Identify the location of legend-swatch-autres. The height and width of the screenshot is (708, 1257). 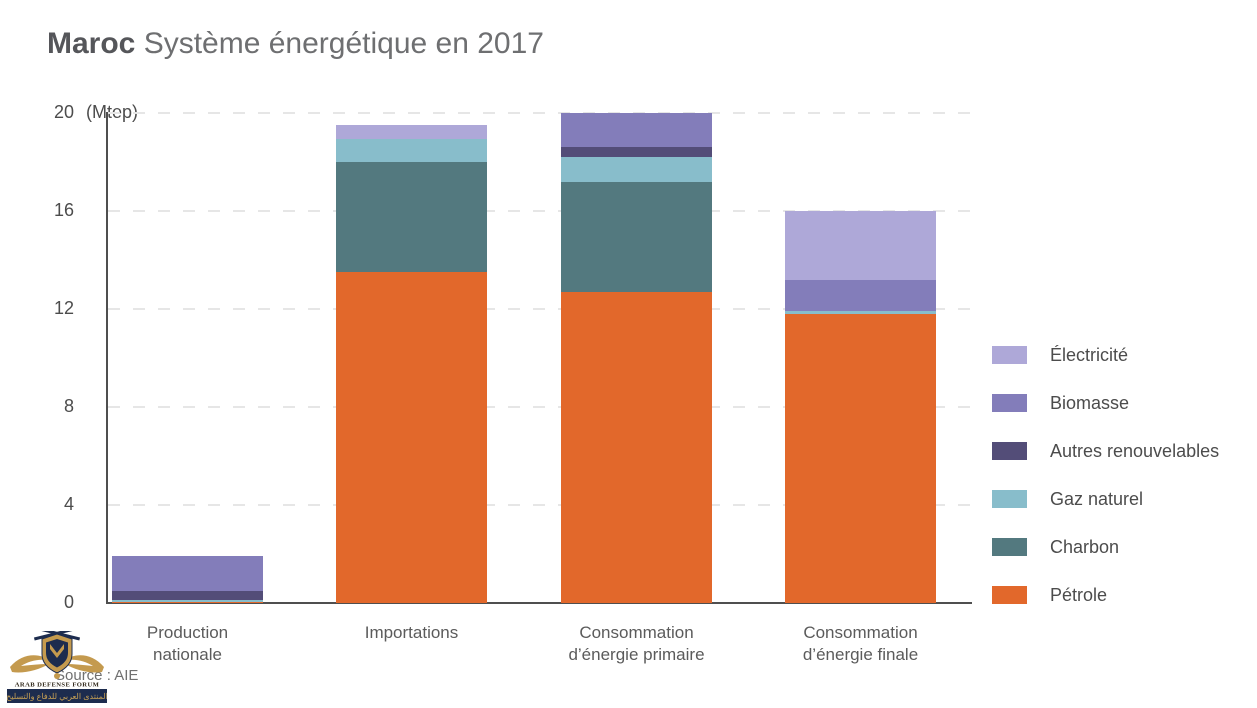
(1009, 451).